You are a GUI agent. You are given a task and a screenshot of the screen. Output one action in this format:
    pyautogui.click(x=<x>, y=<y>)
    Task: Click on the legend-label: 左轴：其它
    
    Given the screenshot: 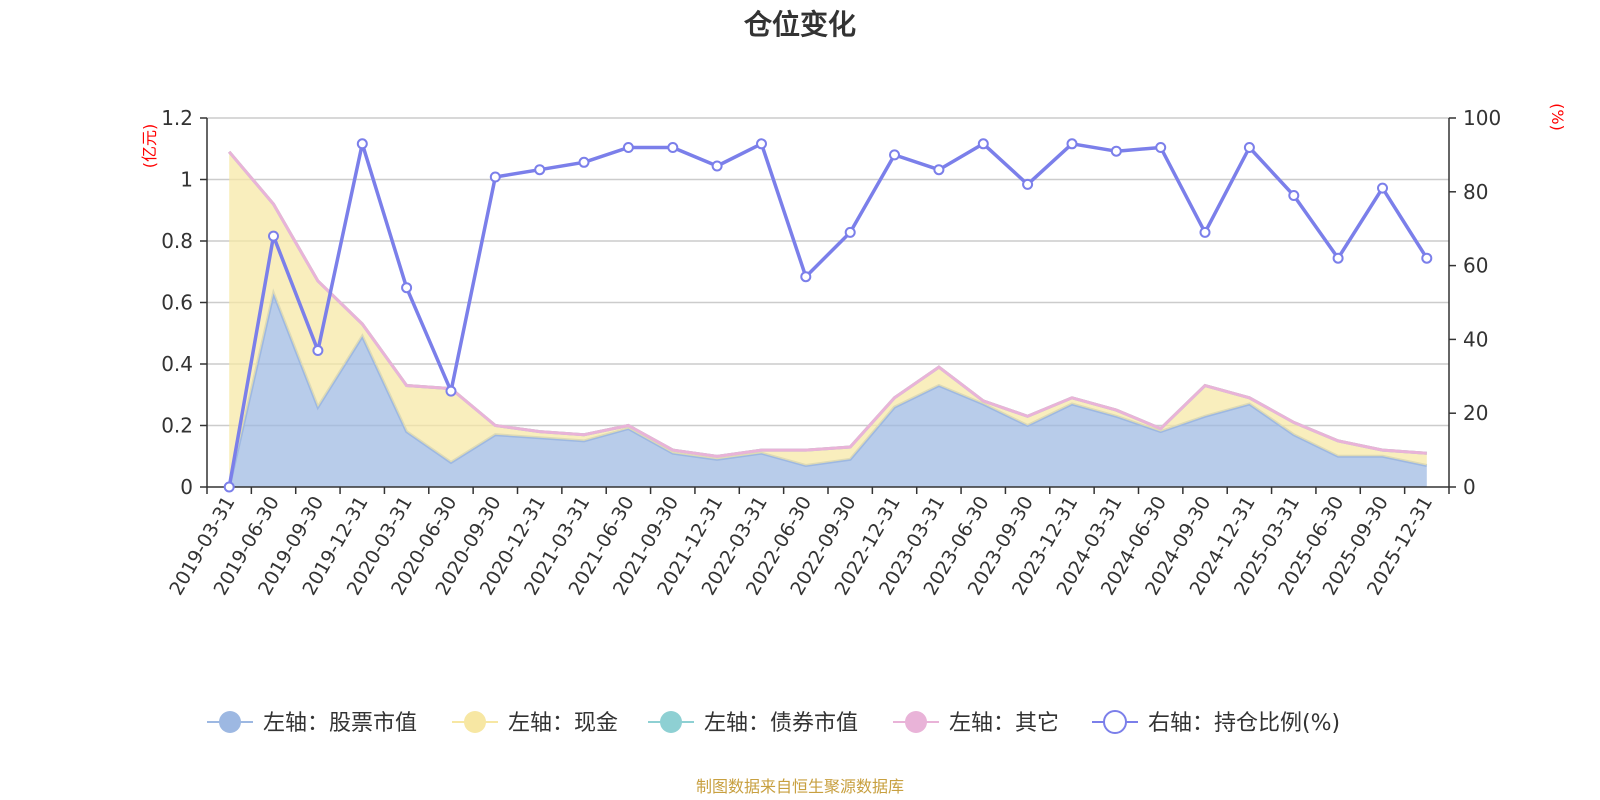 What is the action you would take?
    pyautogui.click(x=1004, y=723)
    